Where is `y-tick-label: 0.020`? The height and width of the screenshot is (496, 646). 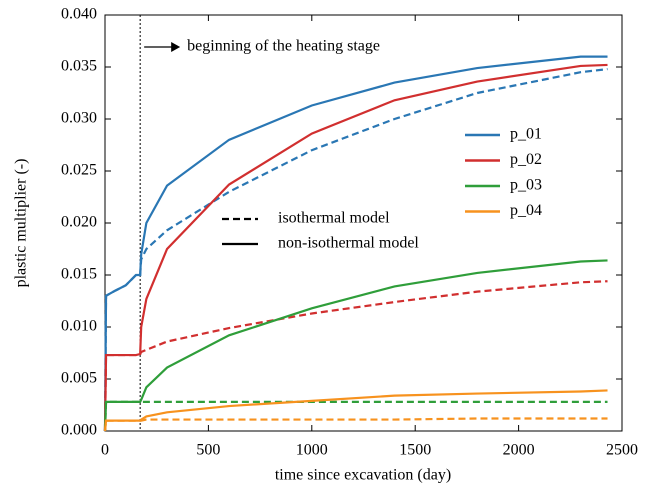 y-tick-label: 0.020 is located at coordinates (79, 222).